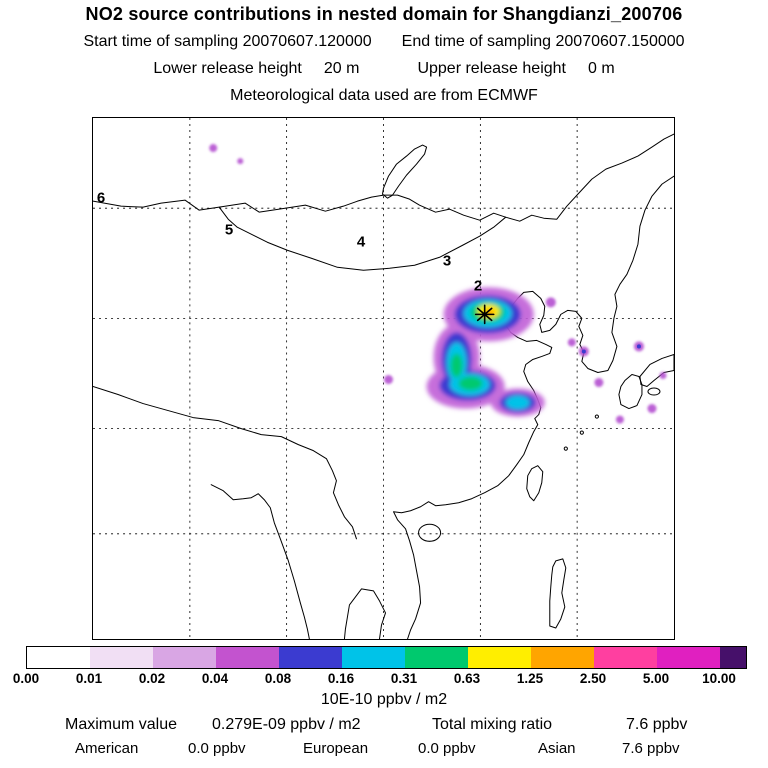  I want to click on colorbar-tick-label: 0.04, so click(215, 678).